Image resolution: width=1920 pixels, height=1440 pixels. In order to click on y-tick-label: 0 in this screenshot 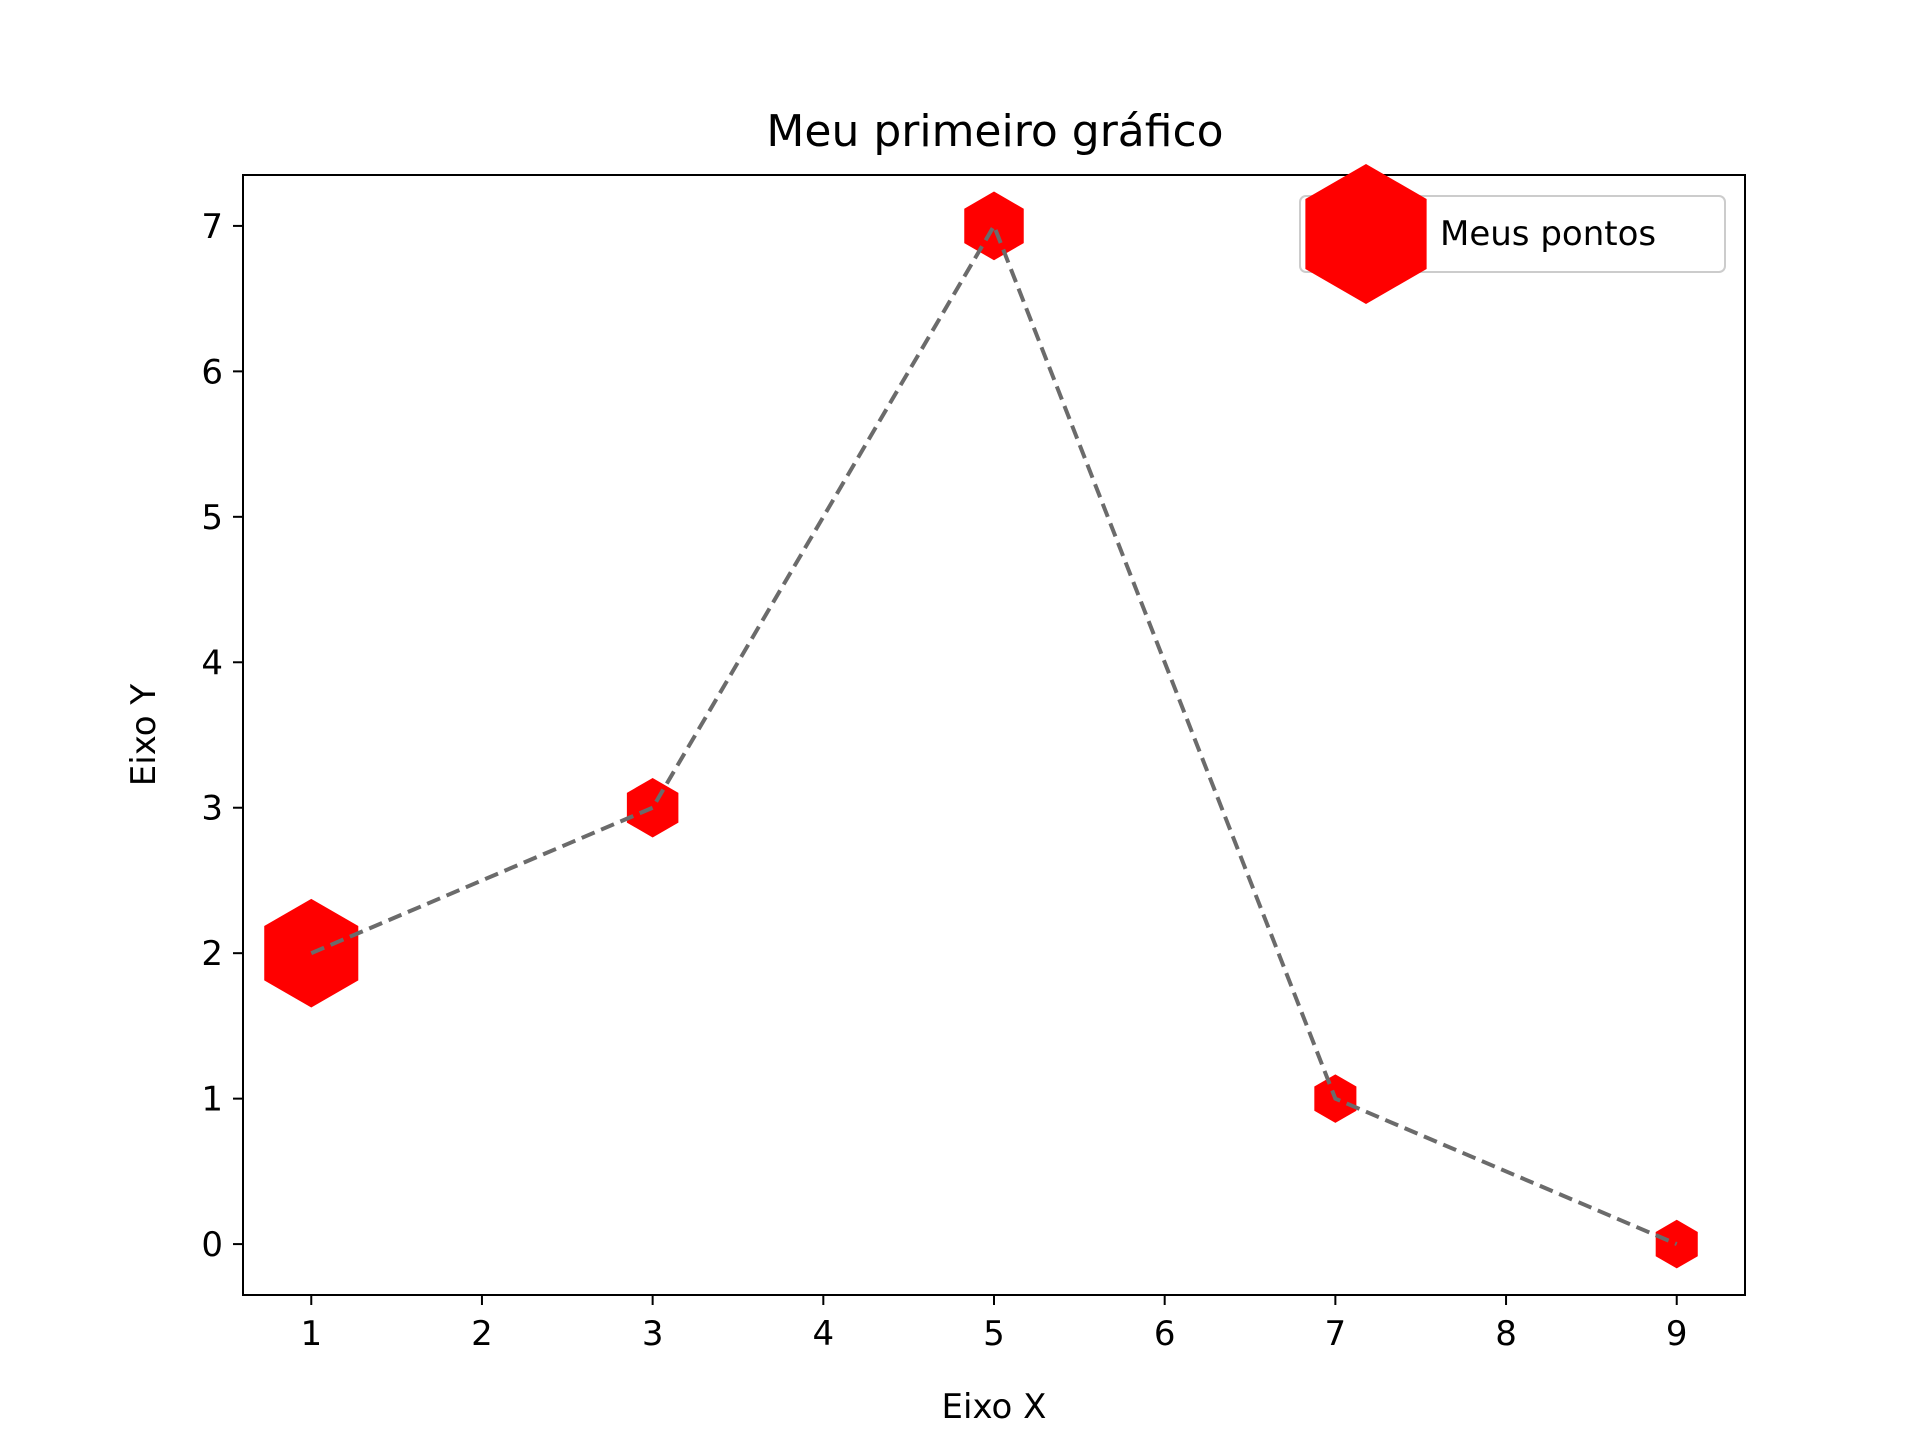, I will do `click(212, 1245)`.